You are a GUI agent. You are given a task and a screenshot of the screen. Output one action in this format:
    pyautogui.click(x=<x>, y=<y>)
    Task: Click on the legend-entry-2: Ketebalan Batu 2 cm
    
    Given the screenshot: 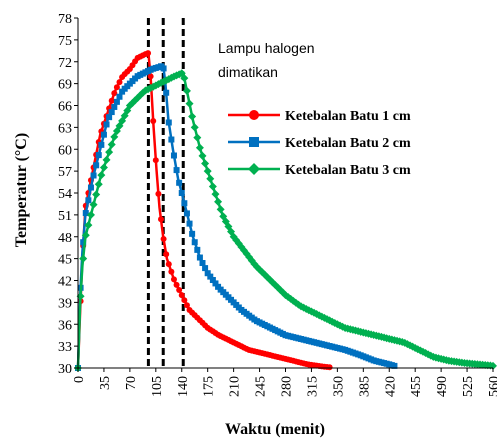 What is the action you would take?
    pyautogui.click(x=319, y=143)
    